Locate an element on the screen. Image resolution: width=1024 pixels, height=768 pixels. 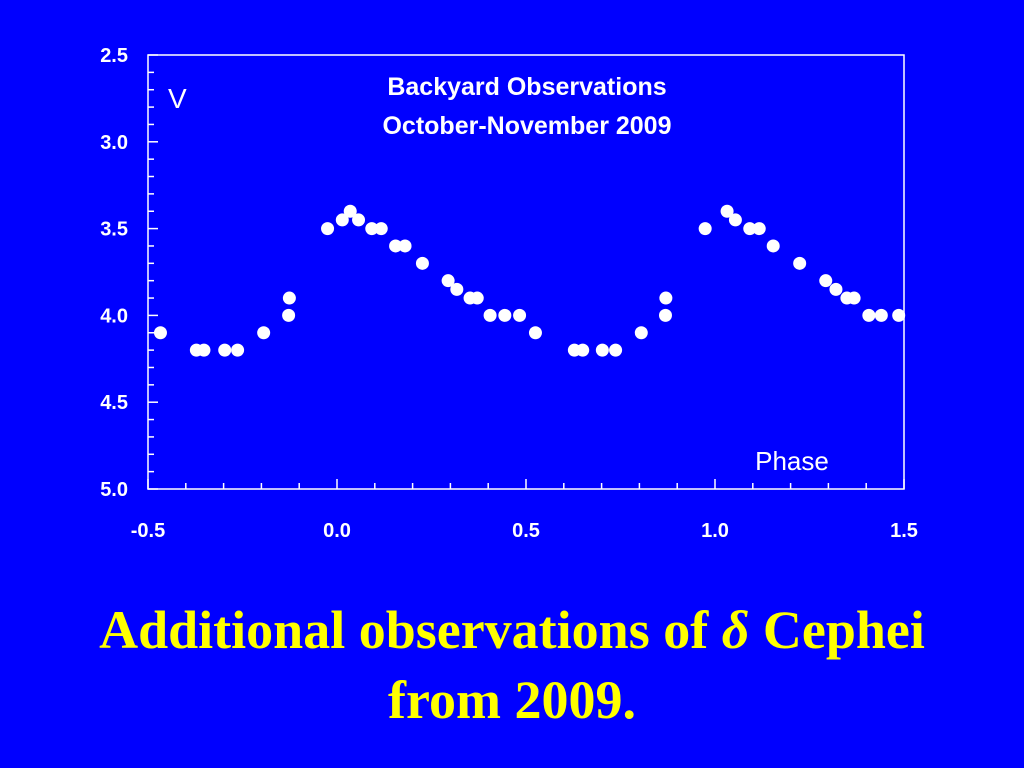
x-tick-label: 0.0 is located at coordinates (337, 531).